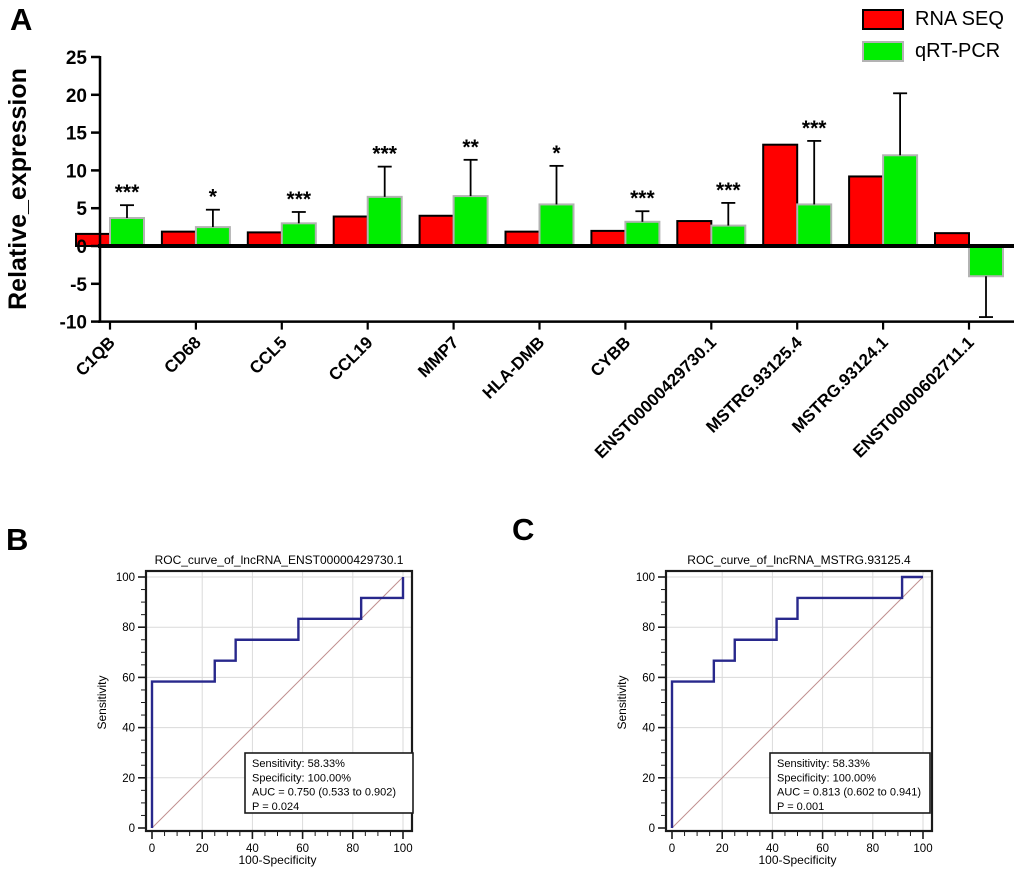 This screenshot has height=876, width=1020. Describe the element at coordinates (849, 793) in the screenshot. I see `stats-line: AUC = 0.813 (0.602 to 0.941)` at that location.